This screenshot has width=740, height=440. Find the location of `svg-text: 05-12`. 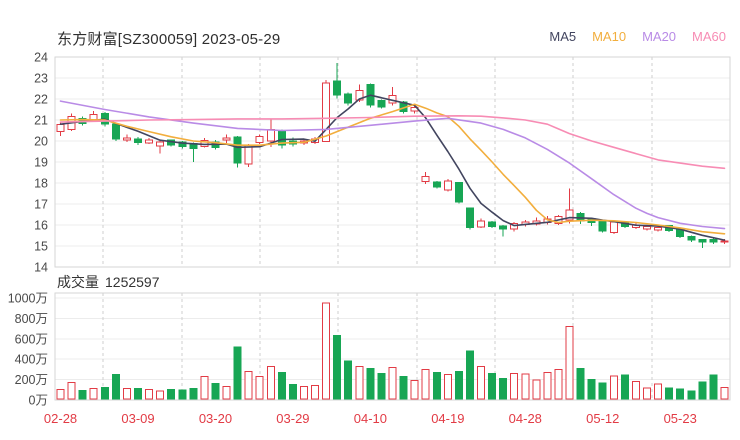

svg-text: 05-12 is located at coordinates (602, 418).